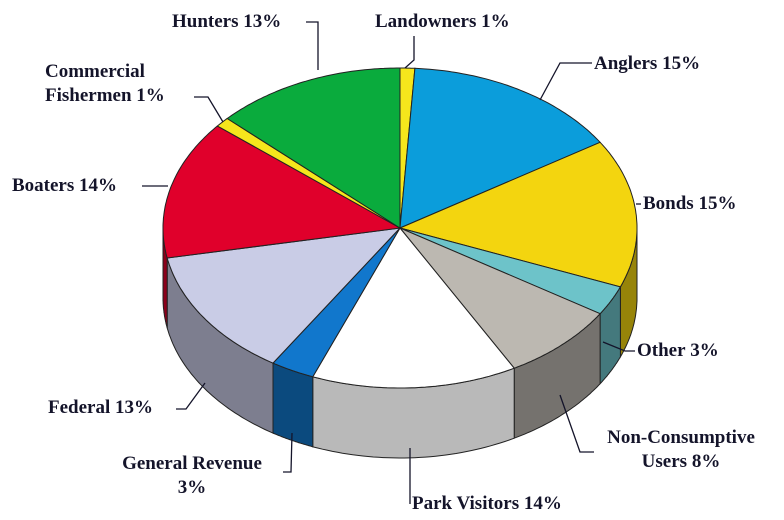 The image size is (784, 520). Describe the element at coordinates (43, 185) in the screenshot. I see `category-name: Boaters` at that location.